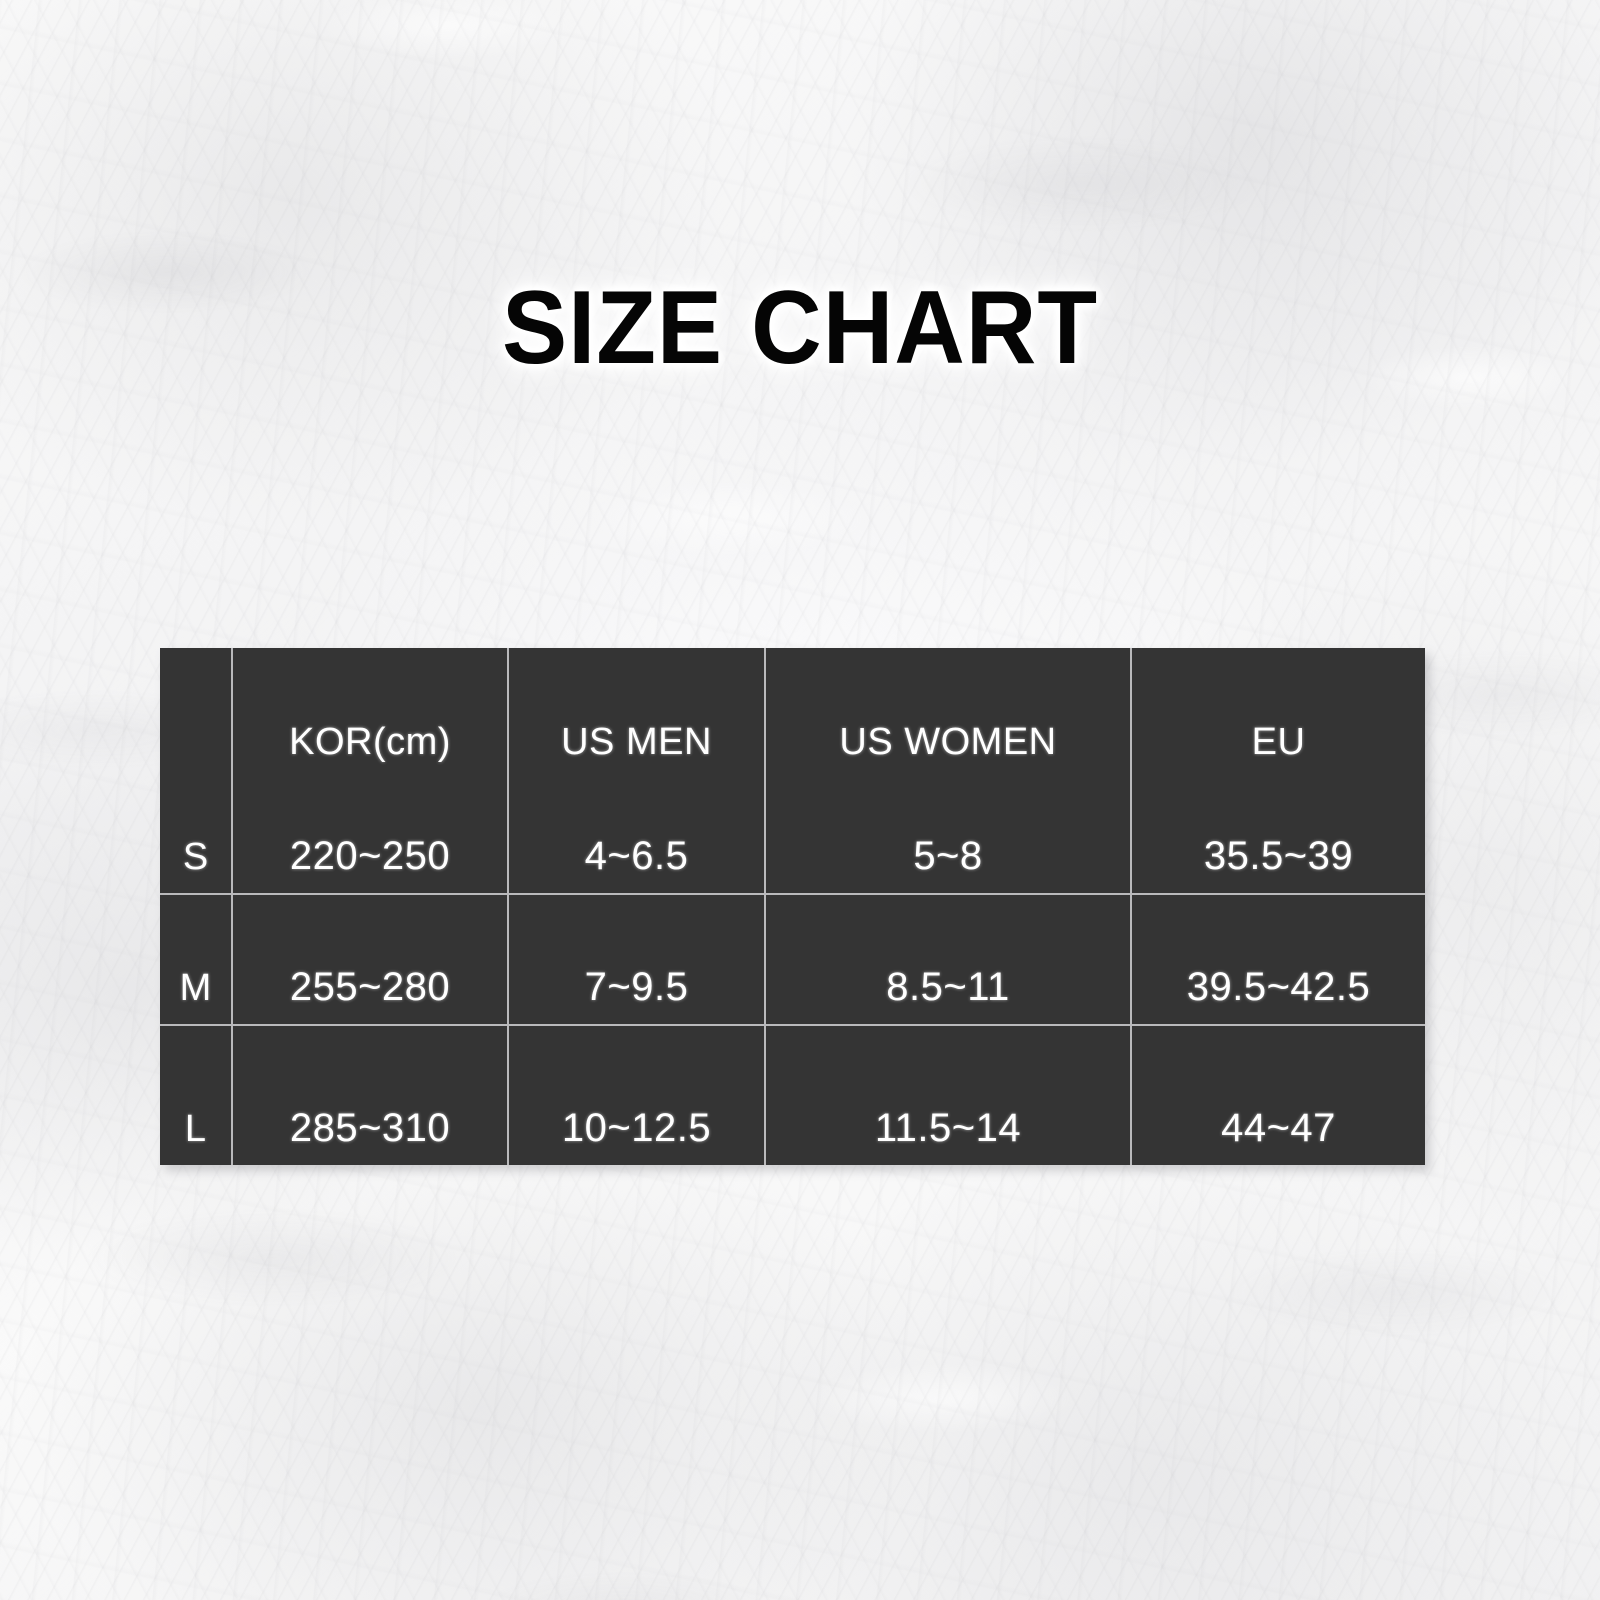 This screenshot has height=1600, width=1600. Describe the element at coordinates (637, 960) in the screenshot. I see `cell-m-us-men: 7~9.5` at that location.